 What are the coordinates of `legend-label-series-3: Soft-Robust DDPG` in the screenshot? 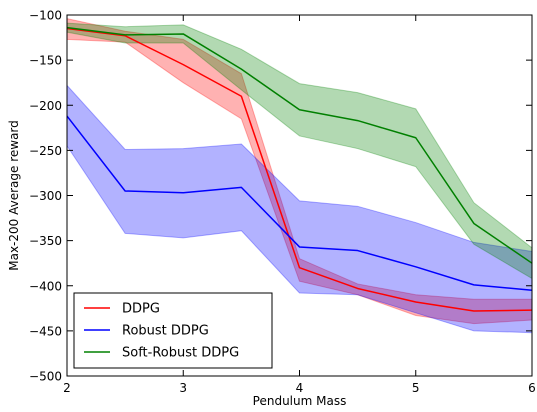 It's located at (180, 353).